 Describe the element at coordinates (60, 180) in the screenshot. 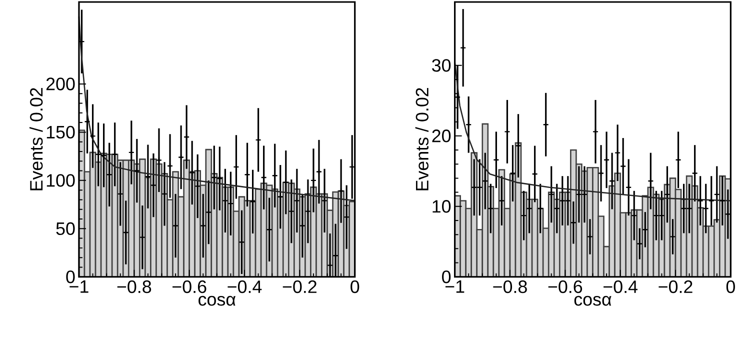

I see `y-tick-label: 100` at that location.